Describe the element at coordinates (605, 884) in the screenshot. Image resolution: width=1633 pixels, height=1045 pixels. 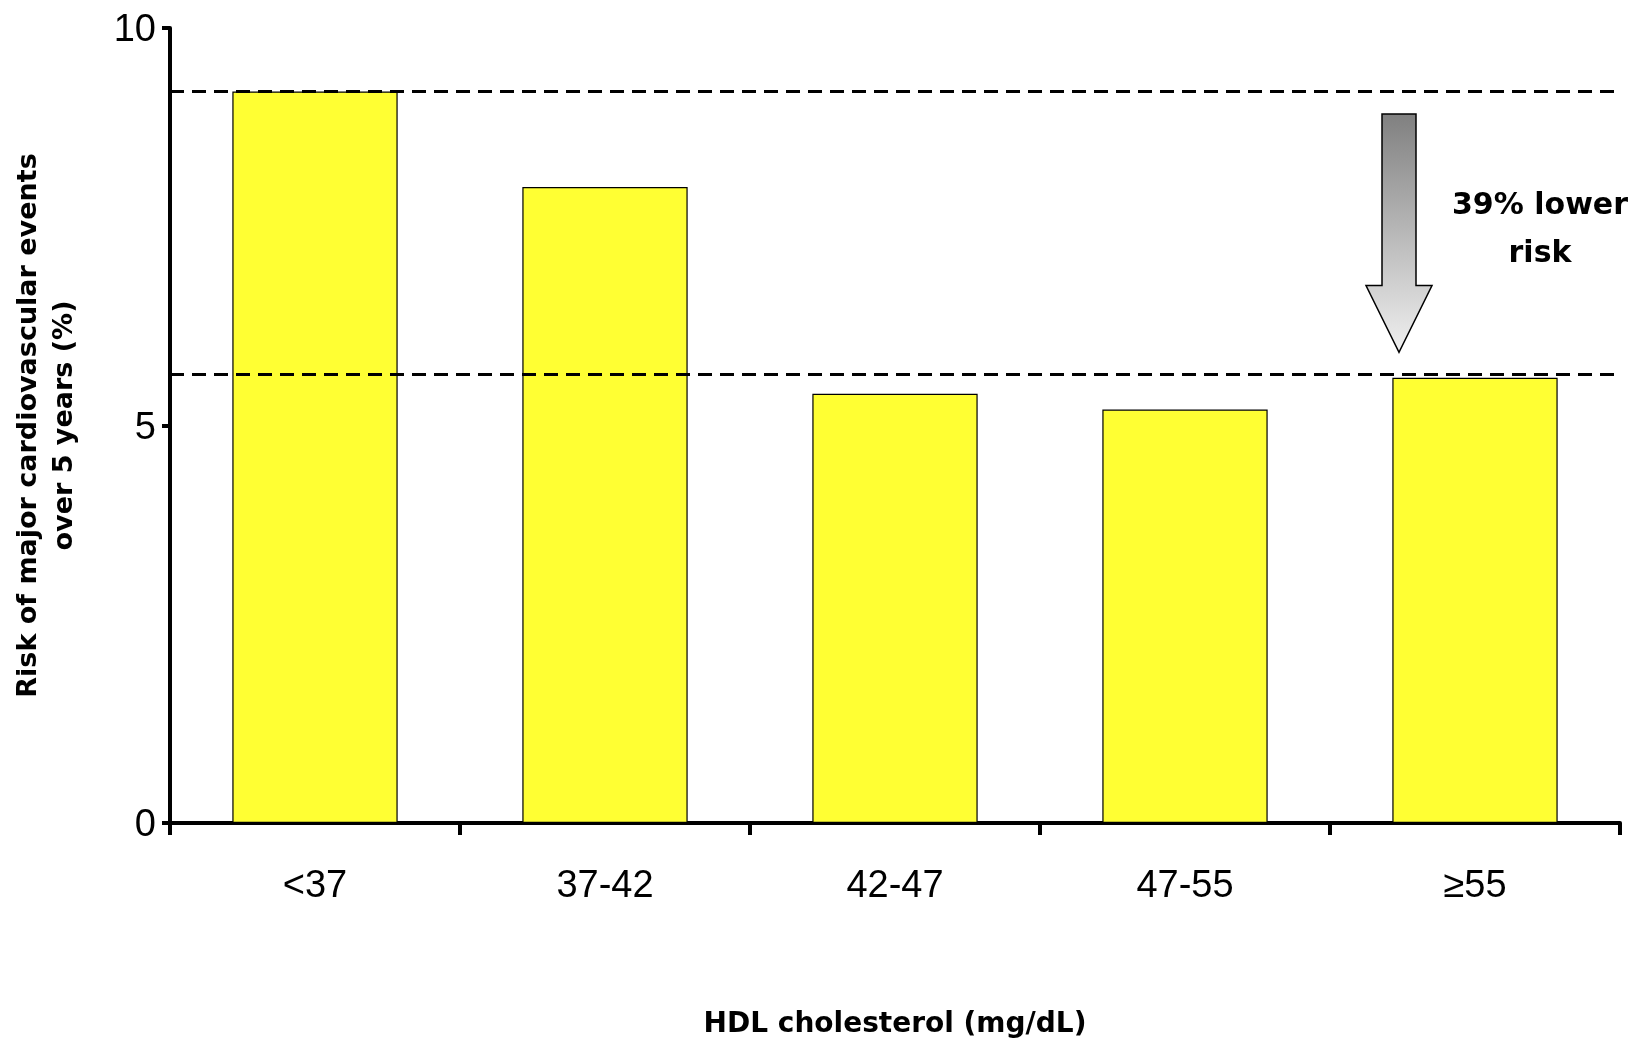
I see `x-tick-label: 37-42` at that location.